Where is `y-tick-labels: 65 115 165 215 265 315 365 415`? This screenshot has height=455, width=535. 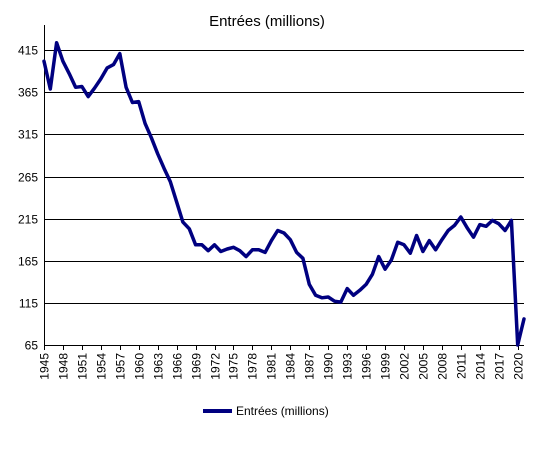
y-tick-labels: 65 115 165 215 265 315 365 415 is located at coordinates (28, 198).